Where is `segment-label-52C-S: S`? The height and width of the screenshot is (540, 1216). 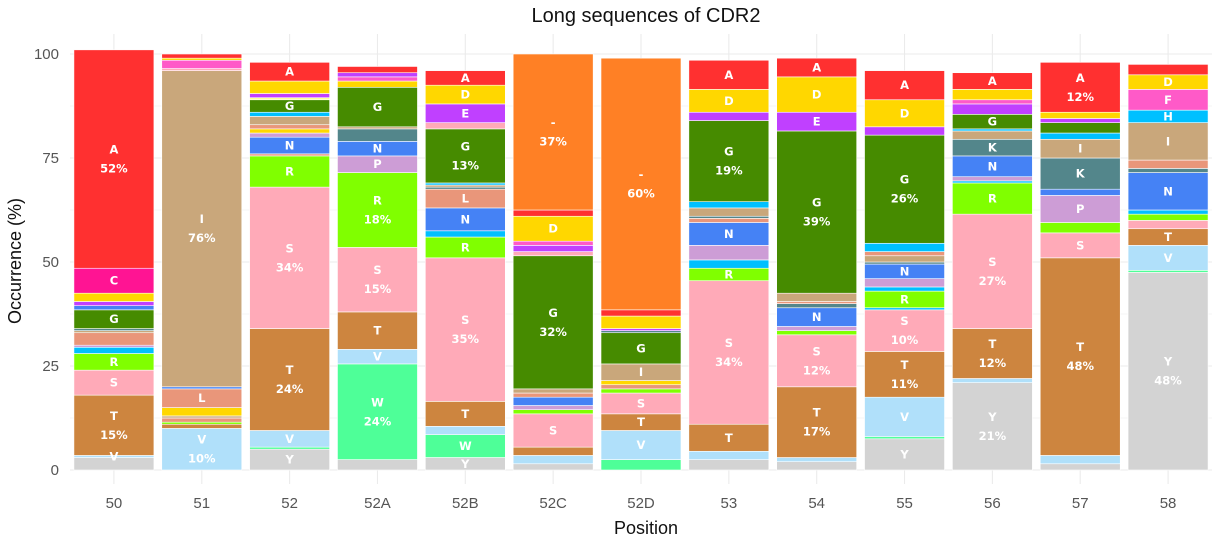
segment-label-52C-S: S is located at coordinates (553, 430).